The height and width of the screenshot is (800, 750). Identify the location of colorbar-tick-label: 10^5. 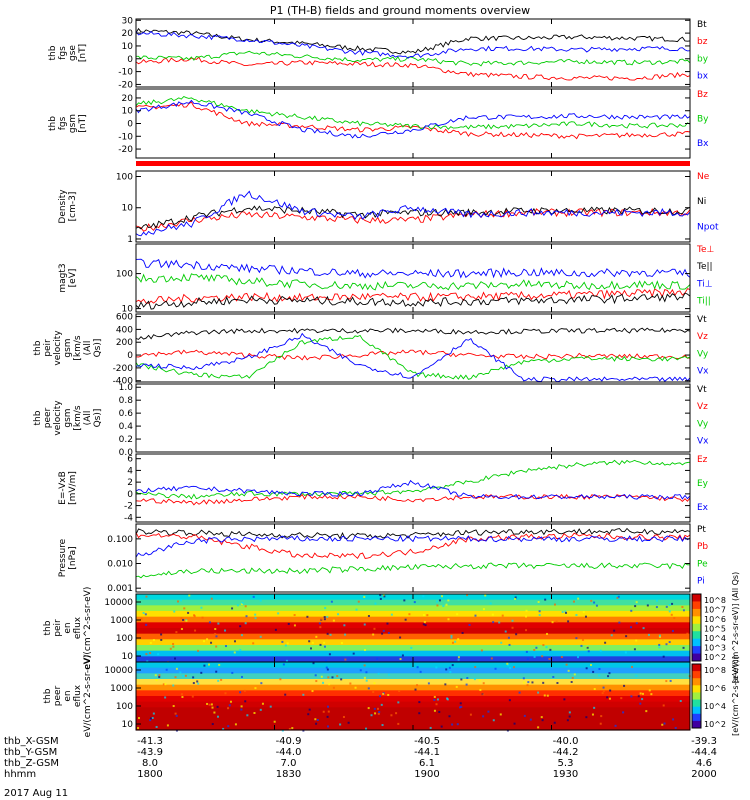
(715, 629).